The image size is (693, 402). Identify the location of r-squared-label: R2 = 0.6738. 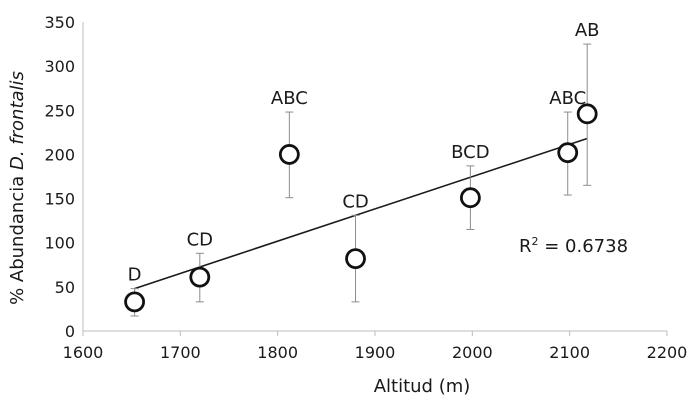
(573, 246).